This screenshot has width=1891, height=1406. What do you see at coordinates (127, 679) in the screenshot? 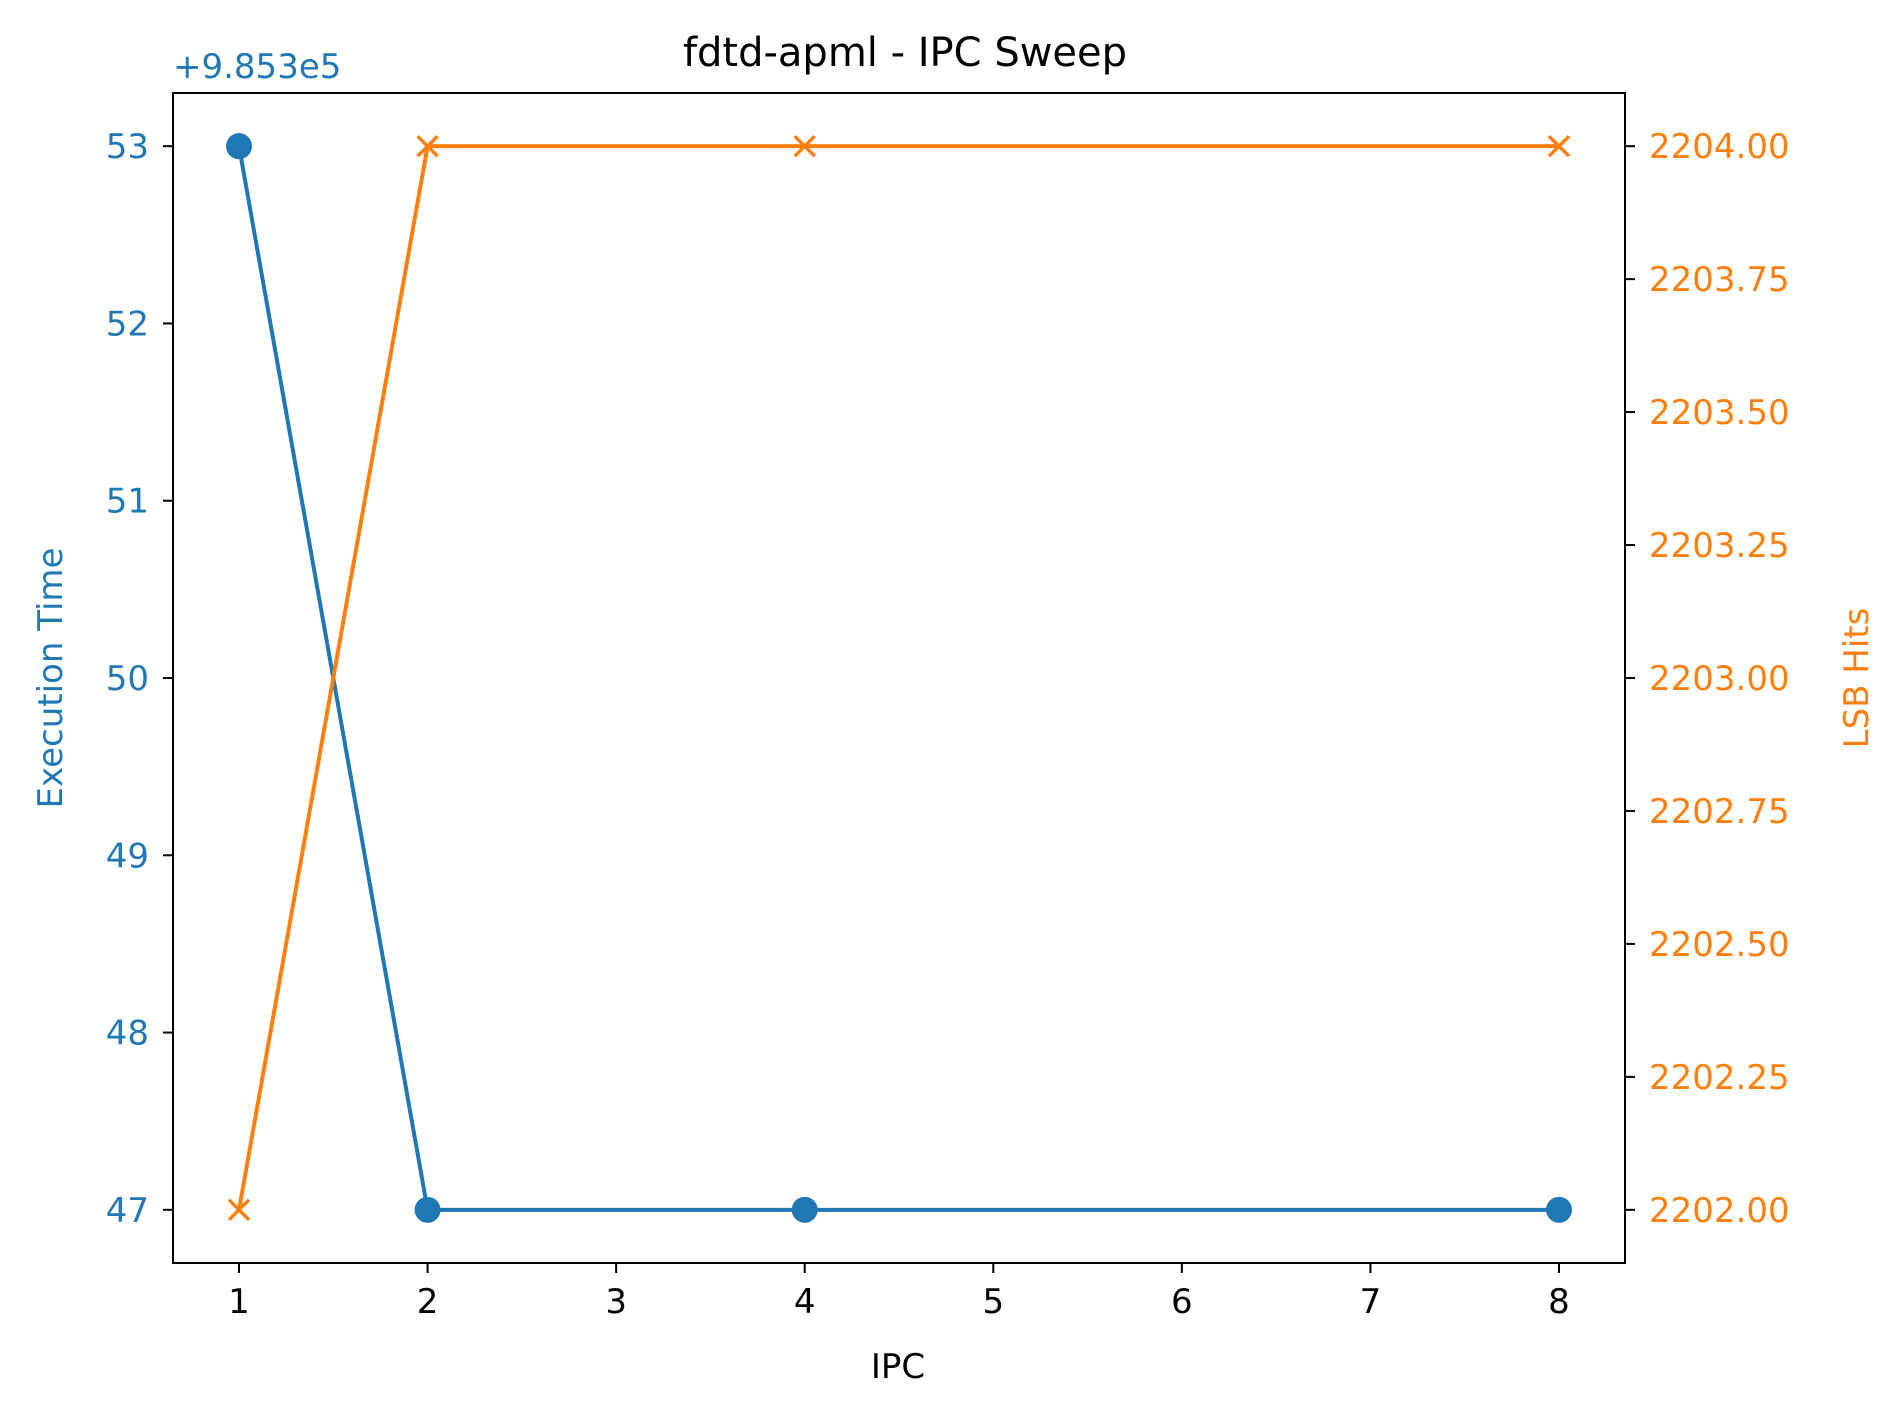
I see `left-tick-label-3: 50` at bounding box center [127, 679].